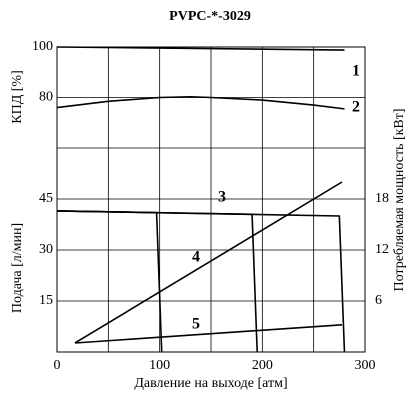  I want to click on y-tick-label: 45, so click(46, 198).